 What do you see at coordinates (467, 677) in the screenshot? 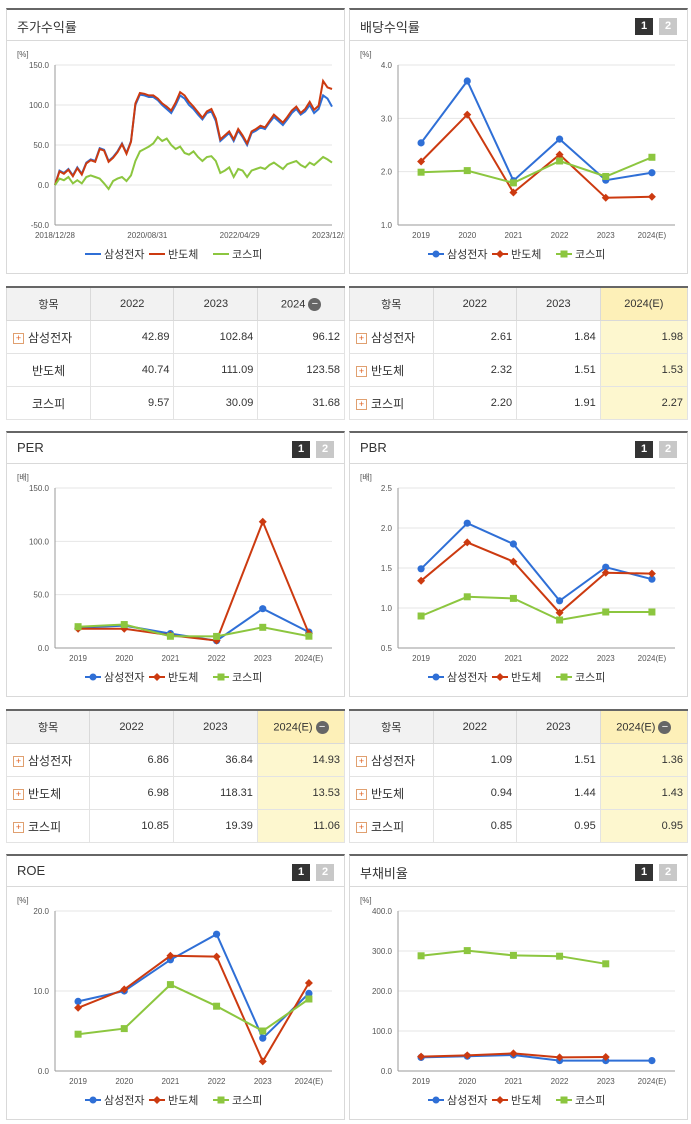
I see `legend-label: 삼성전자` at bounding box center [467, 677].